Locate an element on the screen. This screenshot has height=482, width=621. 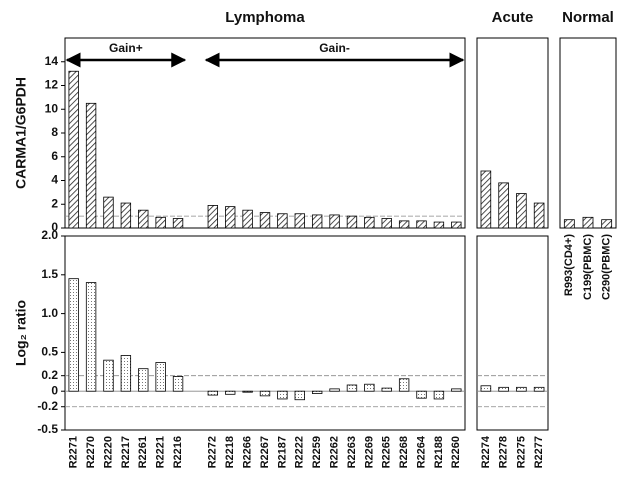
x-tick-label: R2269 is located at coordinates (369, 452).